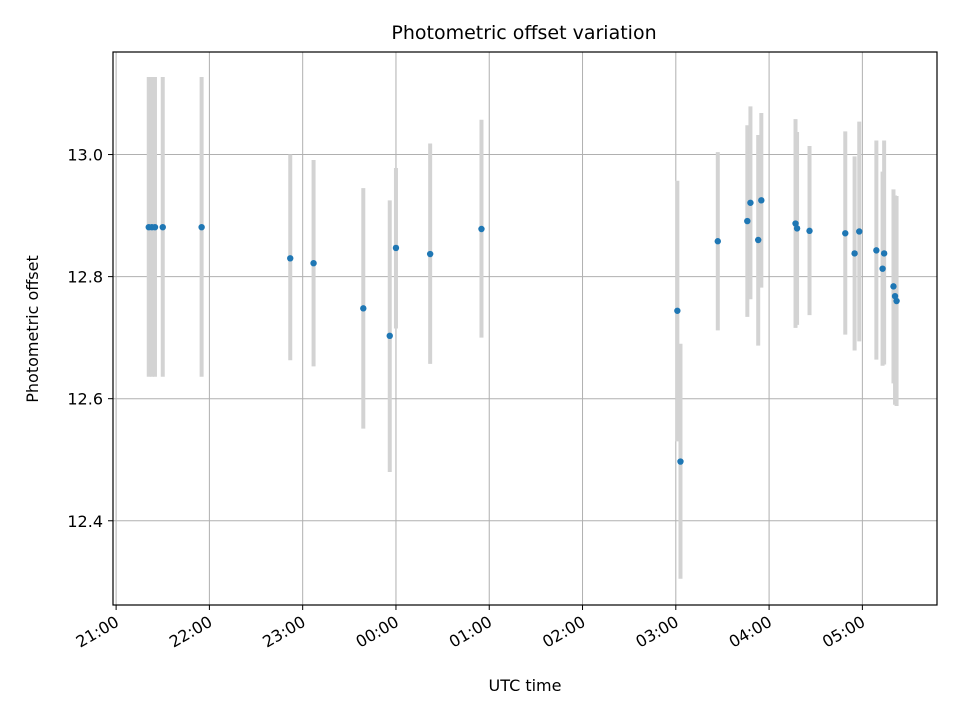 The width and height of the screenshot is (960, 720). What do you see at coordinates (85, 155) in the screenshot?
I see `y-tick-label: 13.0` at bounding box center [85, 155].